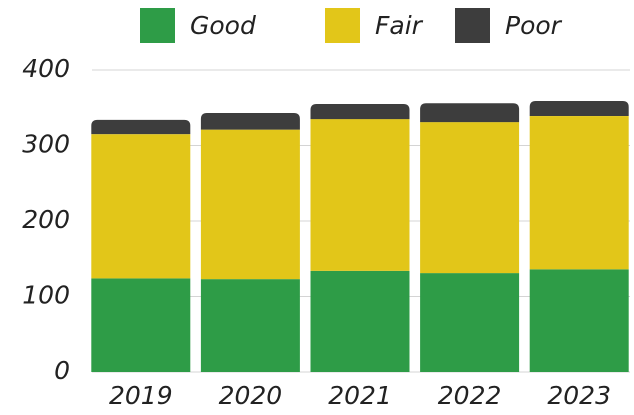 The width and height of the screenshot is (634, 415). Describe the element at coordinates (251, 395) in the screenshot. I see `x-tick-label: 2020` at that location.